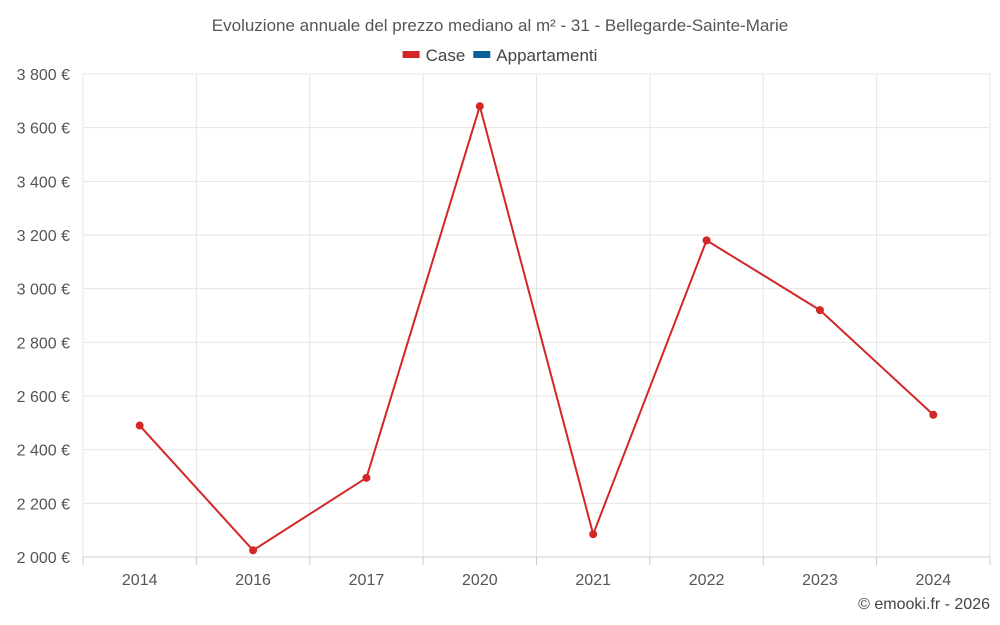  Describe the element at coordinates (43, 343) in the screenshot. I see `y-tick-label: 2 800 €` at that location.